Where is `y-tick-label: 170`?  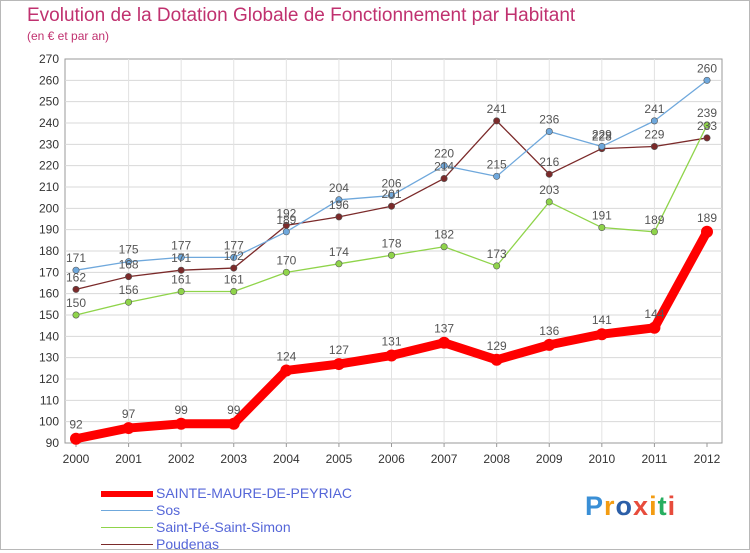
y-tick-label: 170 is located at coordinates (49, 272).